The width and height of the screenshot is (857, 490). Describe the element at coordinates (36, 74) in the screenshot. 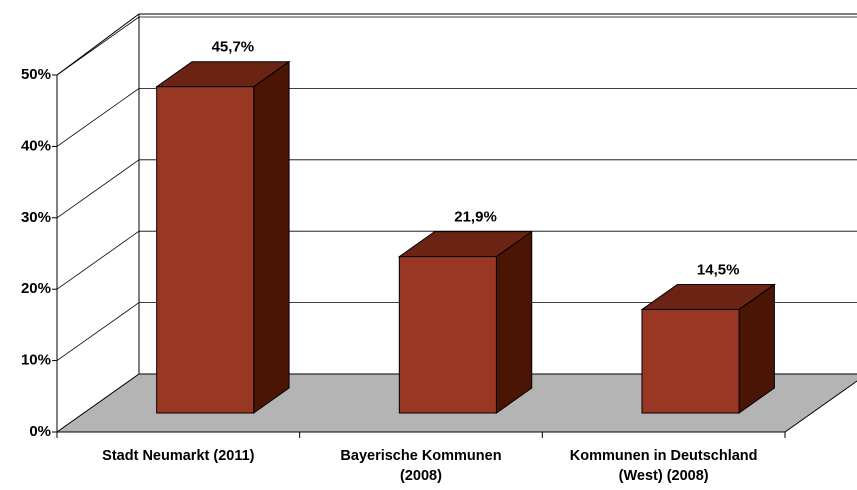

I see `y-tick-label: 50%` at that location.